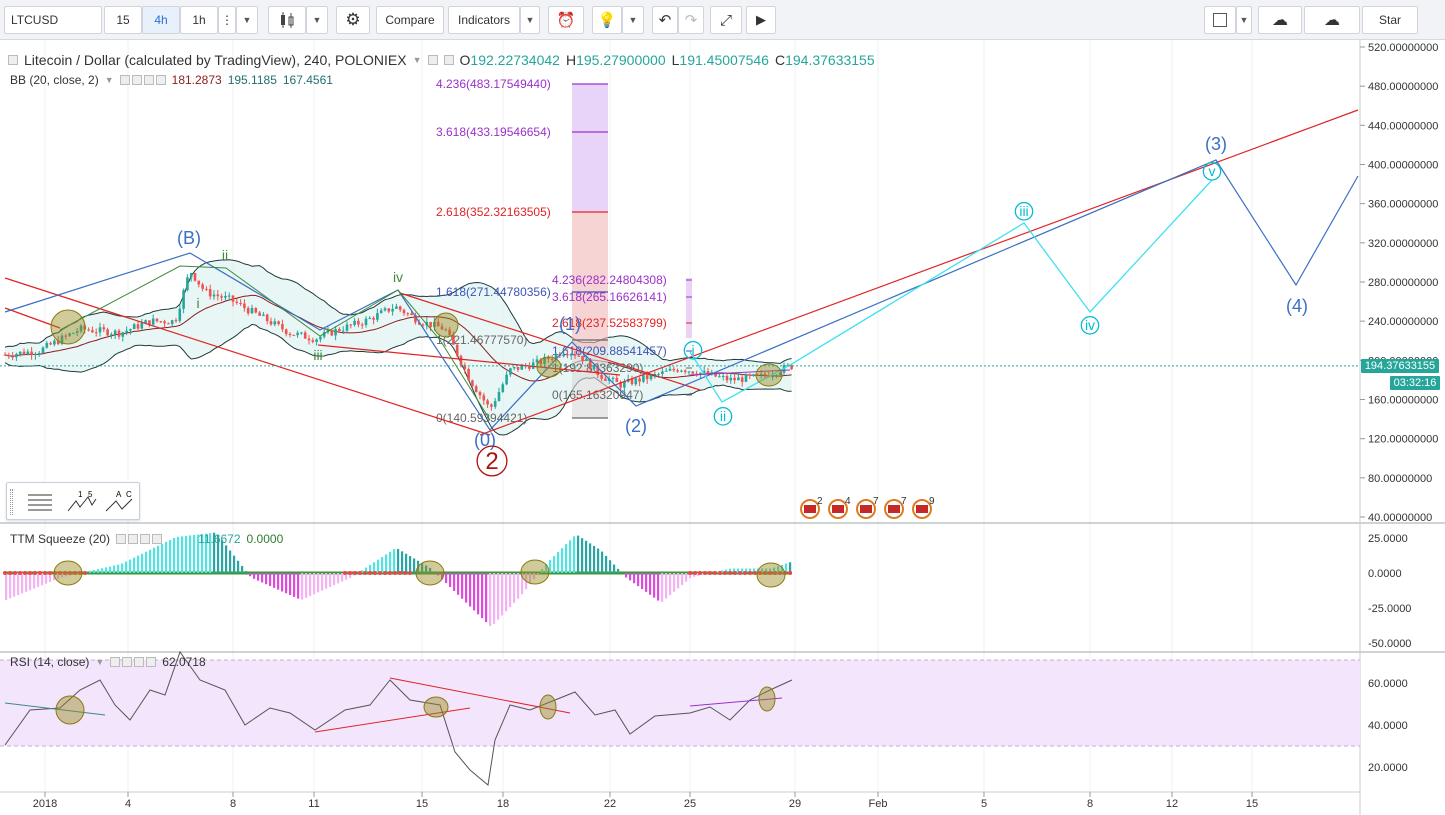  Describe the element at coordinates (951, 291) in the screenshot. I see `projection-wave-line` at that location.